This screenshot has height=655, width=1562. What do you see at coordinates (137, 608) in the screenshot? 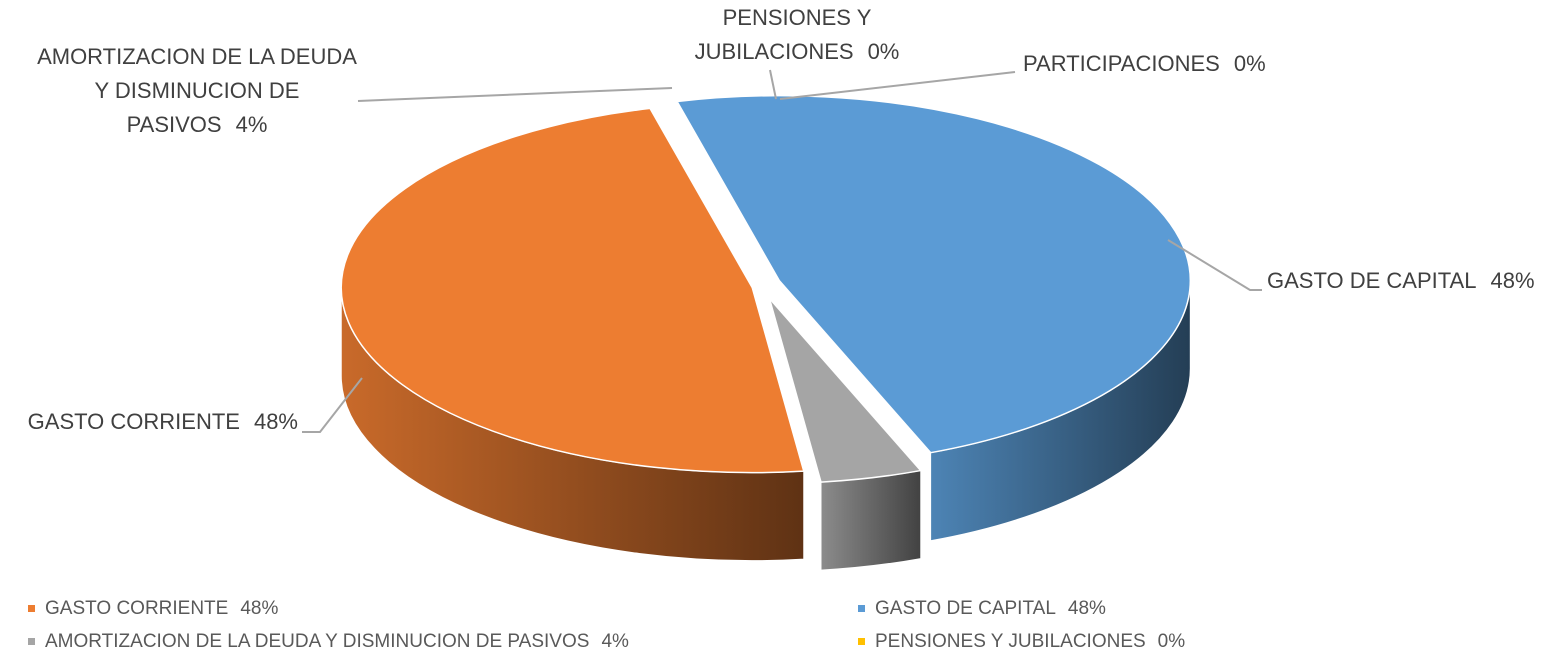
I see `legend-label: GASTO CORRIENTE` at bounding box center [137, 608].